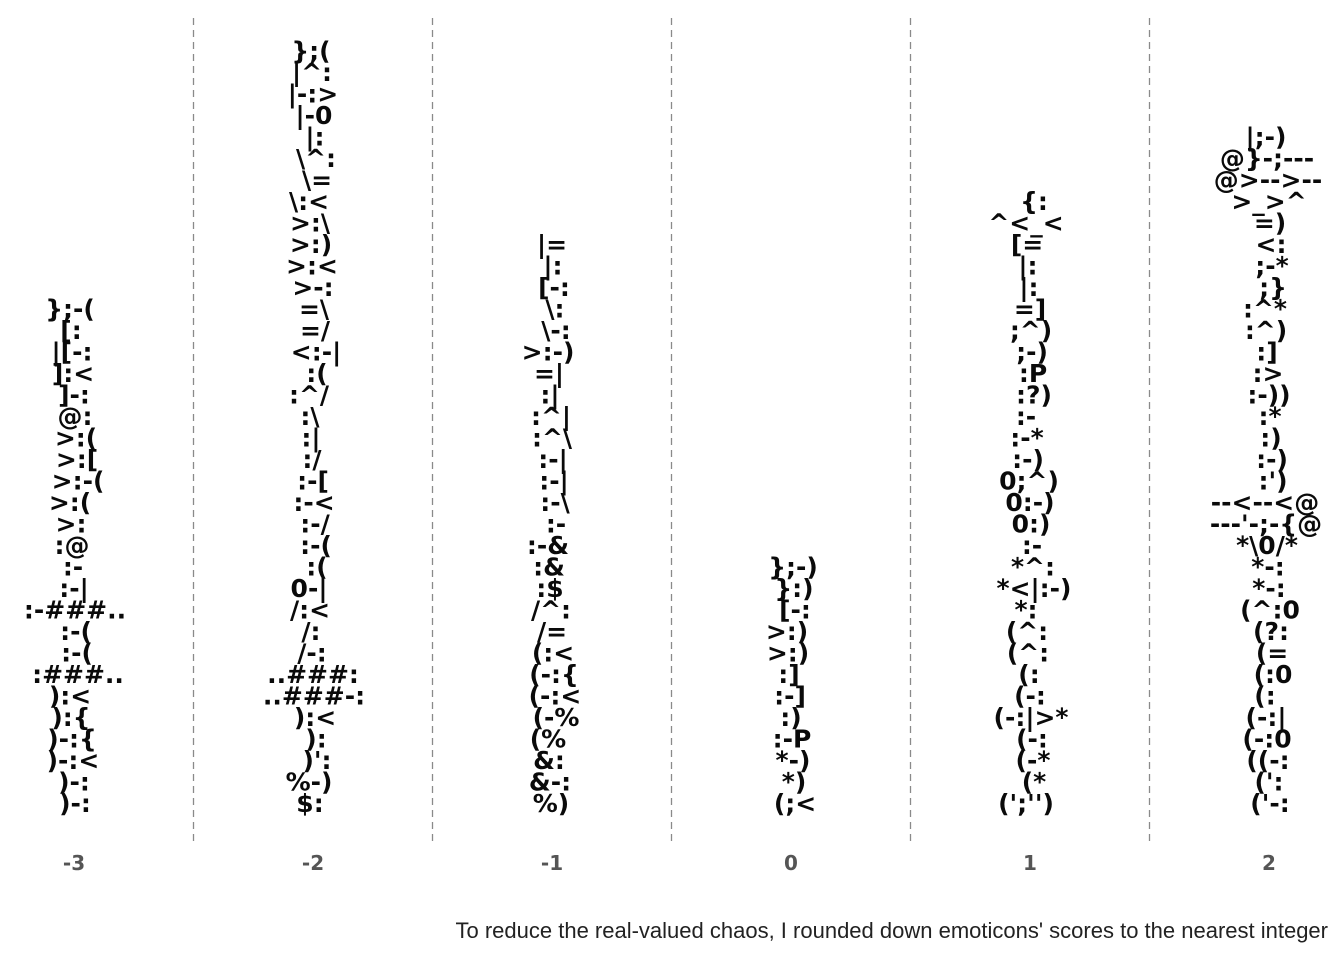 This screenshot has height=960, width=1344. What do you see at coordinates (553, 653) in the screenshot?
I see `emoticon-point: (:<` at bounding box center [553, 653].